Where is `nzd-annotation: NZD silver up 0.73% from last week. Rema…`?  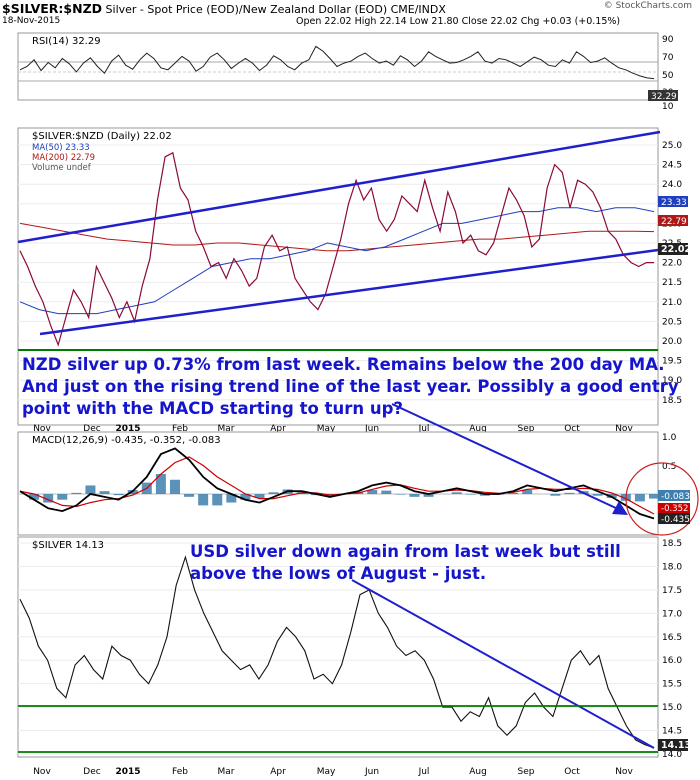 nzd-annotation: NZD silver up 0.73% from last week. Rema… is located at coordinates (350, 386).